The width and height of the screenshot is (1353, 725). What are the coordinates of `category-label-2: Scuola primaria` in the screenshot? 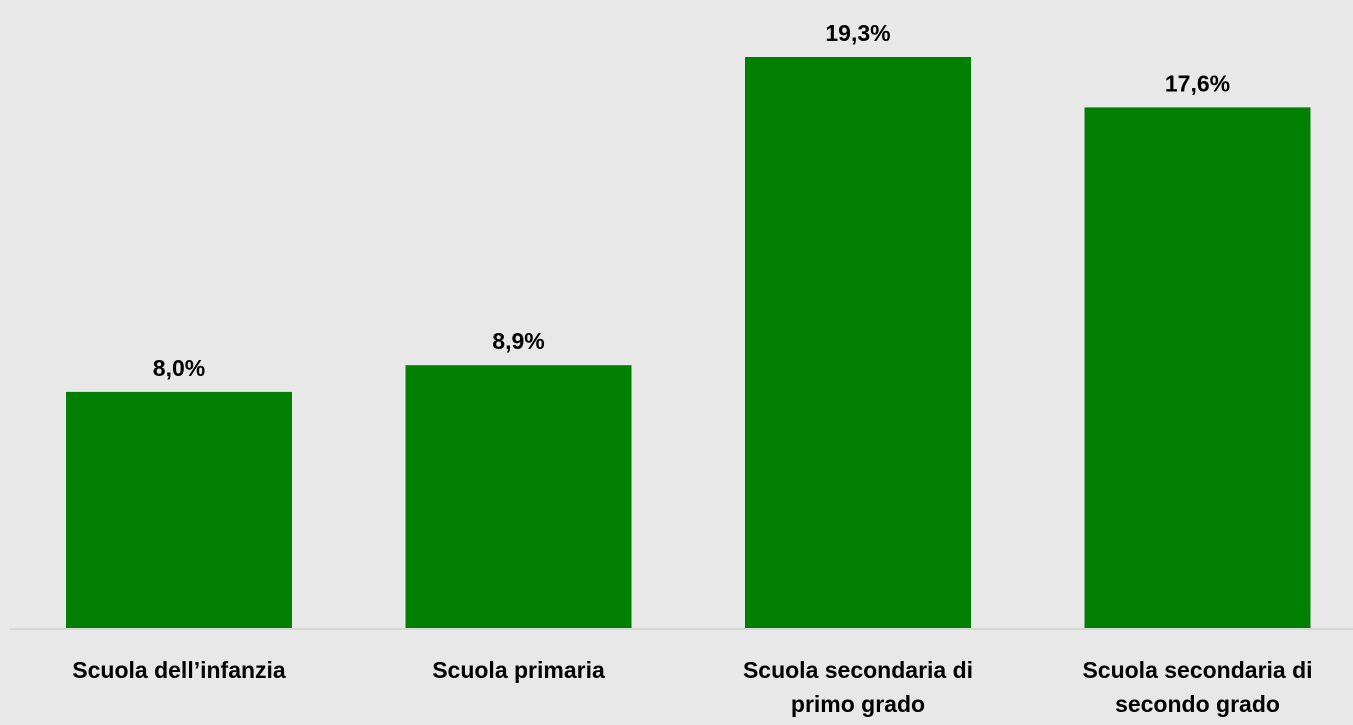 It's located at (518, 670).